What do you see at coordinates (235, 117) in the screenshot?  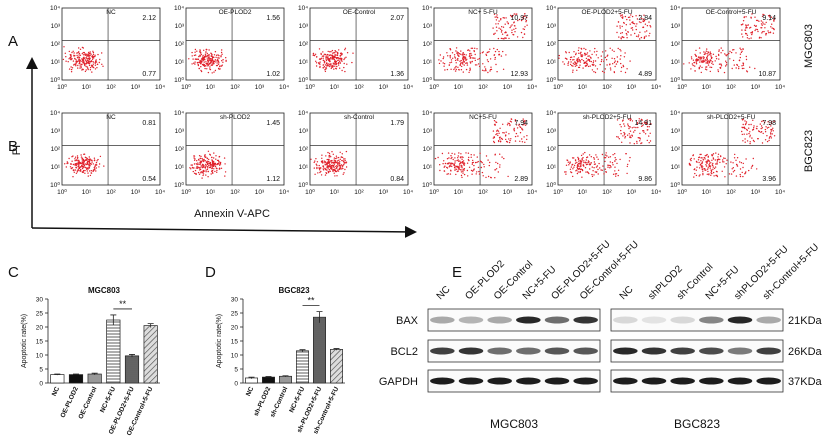 I see `plot-title: sh-PLOD2` at bounding box center [235, 117].